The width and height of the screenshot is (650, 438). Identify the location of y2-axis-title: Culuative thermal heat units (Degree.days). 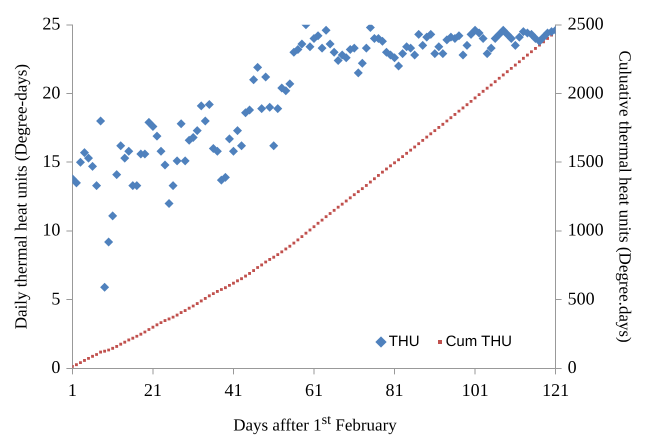
(624, 196).